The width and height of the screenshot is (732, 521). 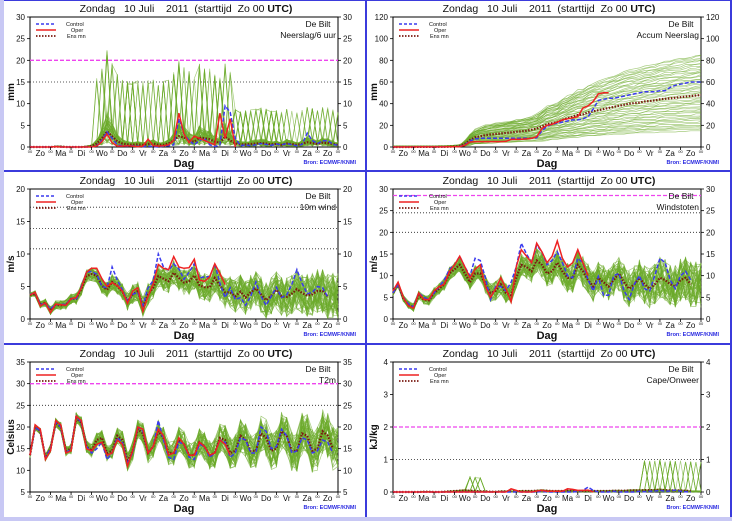 I want to click on bottom-margin-bar, so click(x=366, y=519).